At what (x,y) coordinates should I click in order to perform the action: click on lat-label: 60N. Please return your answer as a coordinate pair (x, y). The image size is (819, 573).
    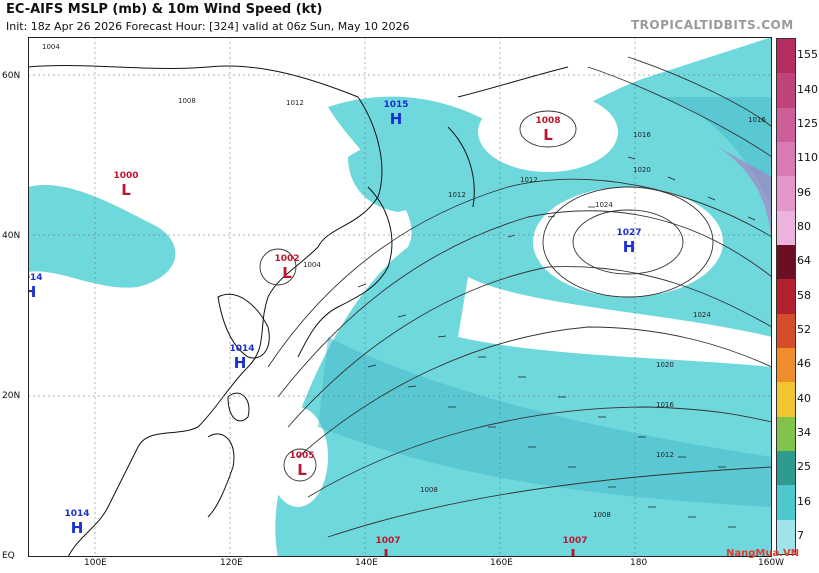
    Looking at the image, I should click on (11, 76).